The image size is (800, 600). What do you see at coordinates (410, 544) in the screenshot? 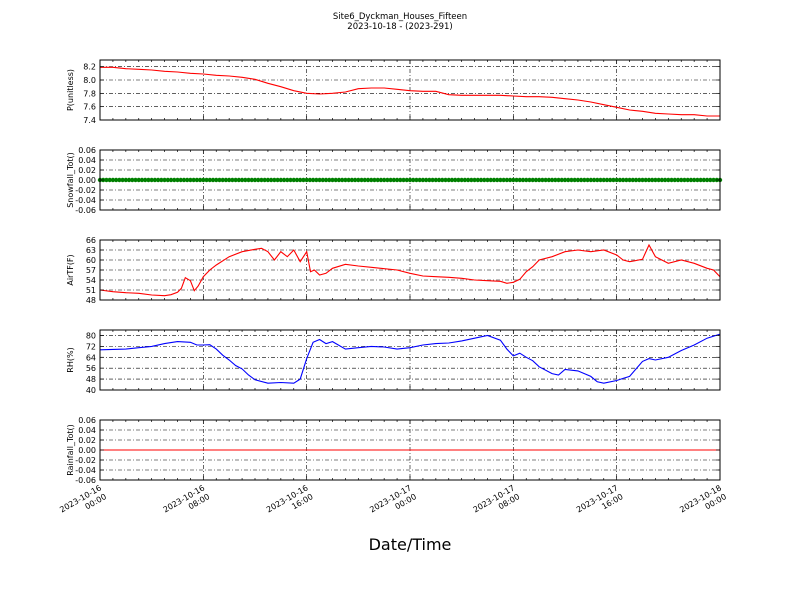
I see `x-axis-label: Date/Time` at bounding box center [410, 544].